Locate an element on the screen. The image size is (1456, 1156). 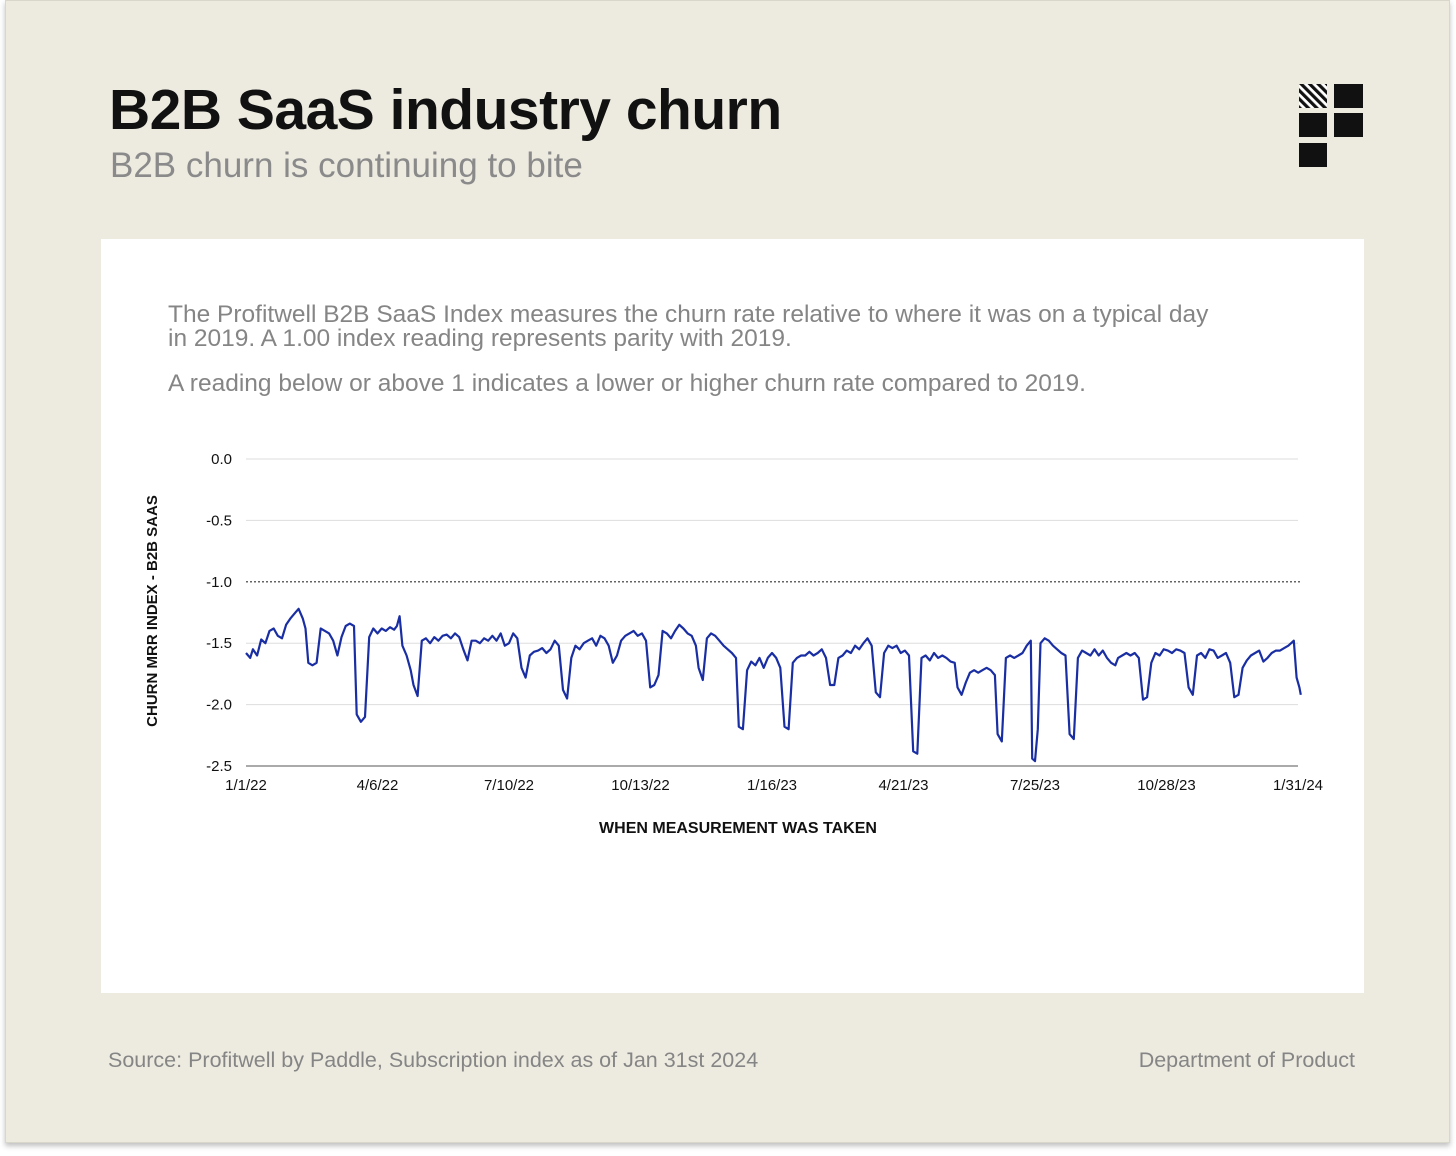
y-tick-label: 0.0 is located at coordinates (221, 459).